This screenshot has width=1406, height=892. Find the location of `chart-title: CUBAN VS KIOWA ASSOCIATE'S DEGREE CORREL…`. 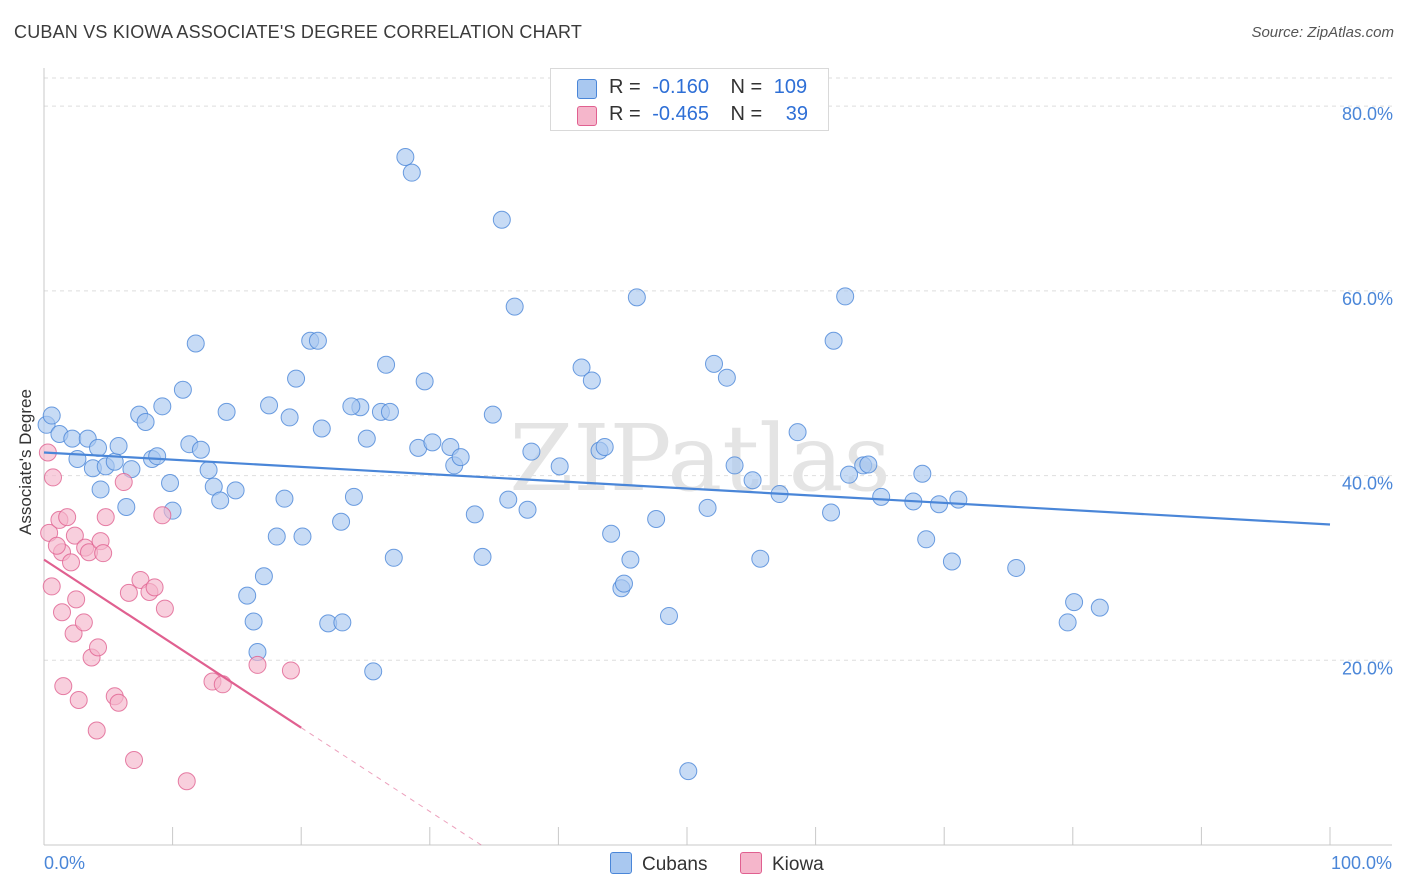

chart-title: CUBAN VS KIOWA ASSOCIATE'S DEGREE CORREL… is located at coordinates (298, 32).